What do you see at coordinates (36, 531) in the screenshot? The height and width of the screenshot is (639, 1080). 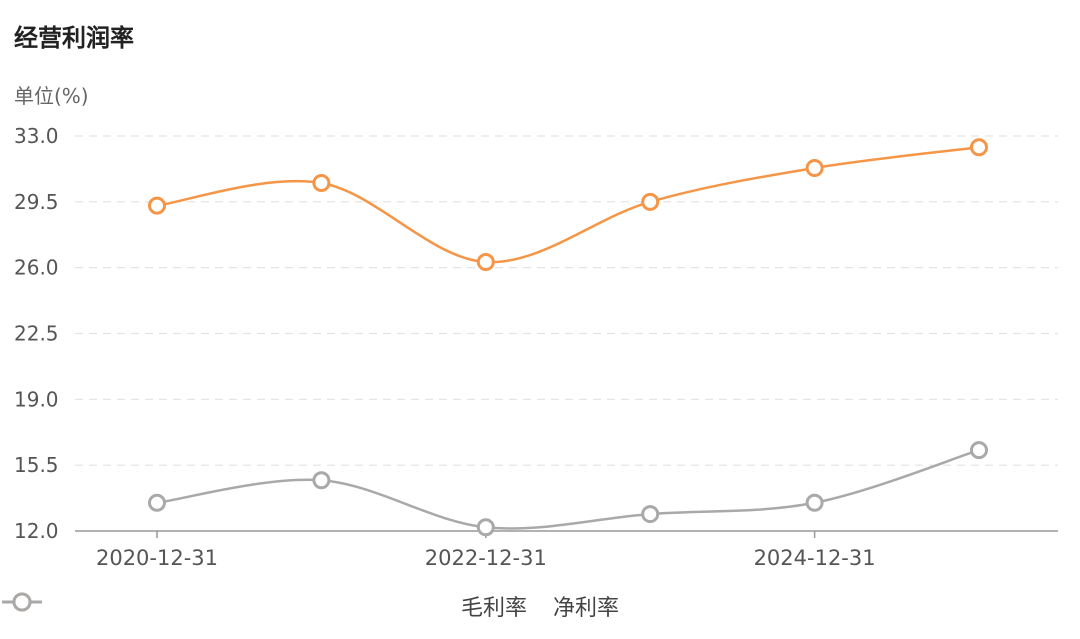 I see `y-tick-label: 12.0` at bounding box center [36, 531].